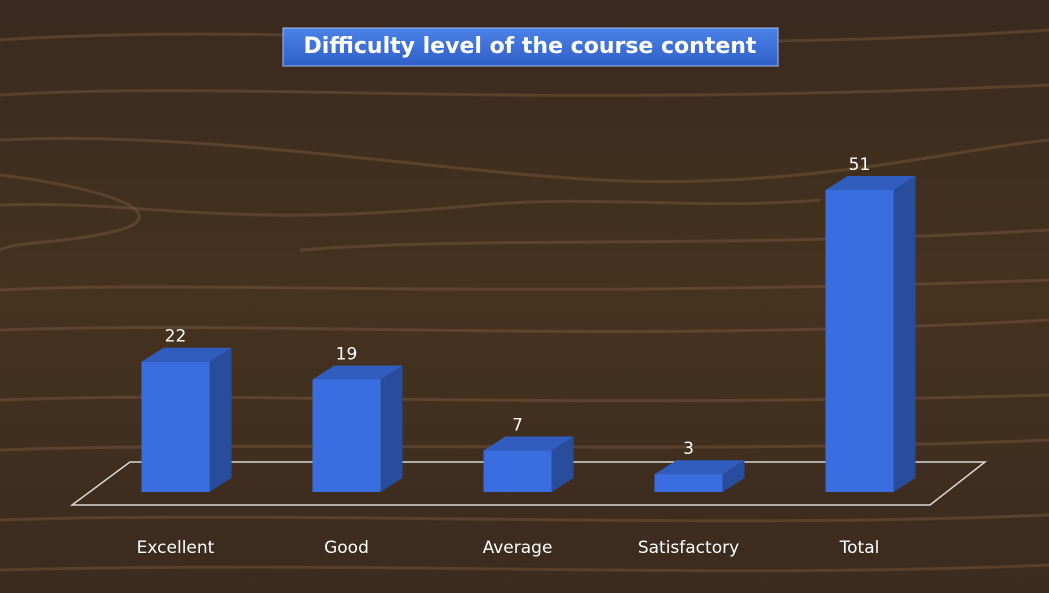  Describe the element at coordinates (176, 548) in the screenshot. I see `x-tick-label: Excellent` at that location.